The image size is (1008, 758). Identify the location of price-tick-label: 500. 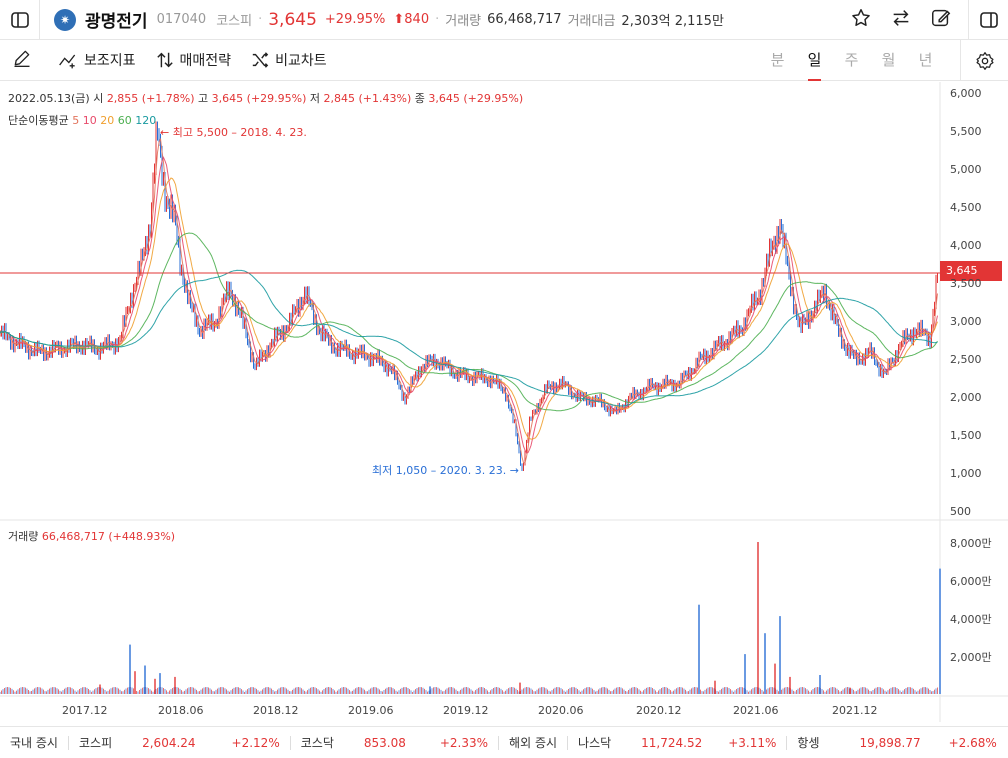
(960, 511).